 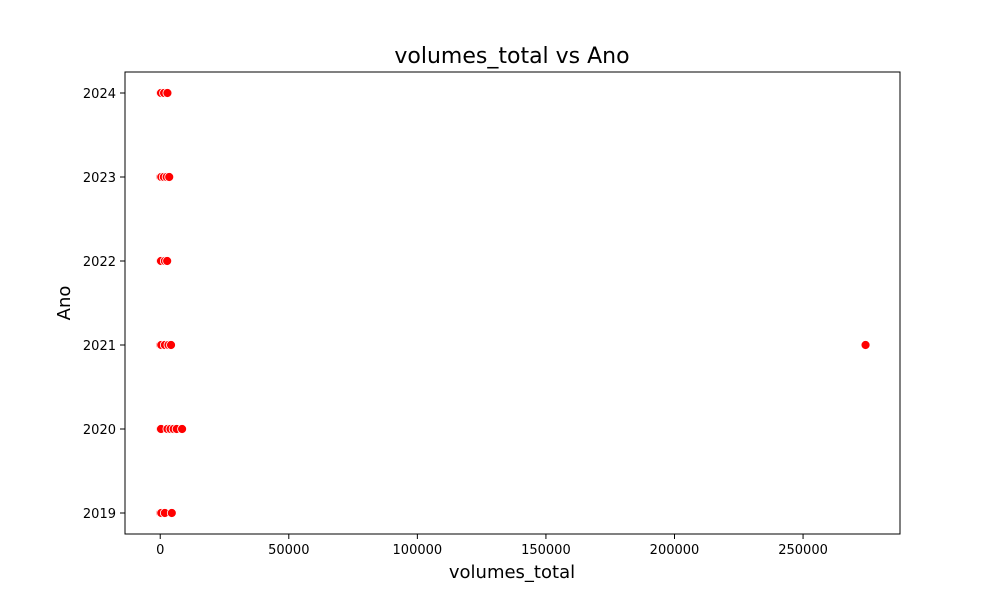 I want to click on x-tick-label: 250000, so click(x=803, y=550).